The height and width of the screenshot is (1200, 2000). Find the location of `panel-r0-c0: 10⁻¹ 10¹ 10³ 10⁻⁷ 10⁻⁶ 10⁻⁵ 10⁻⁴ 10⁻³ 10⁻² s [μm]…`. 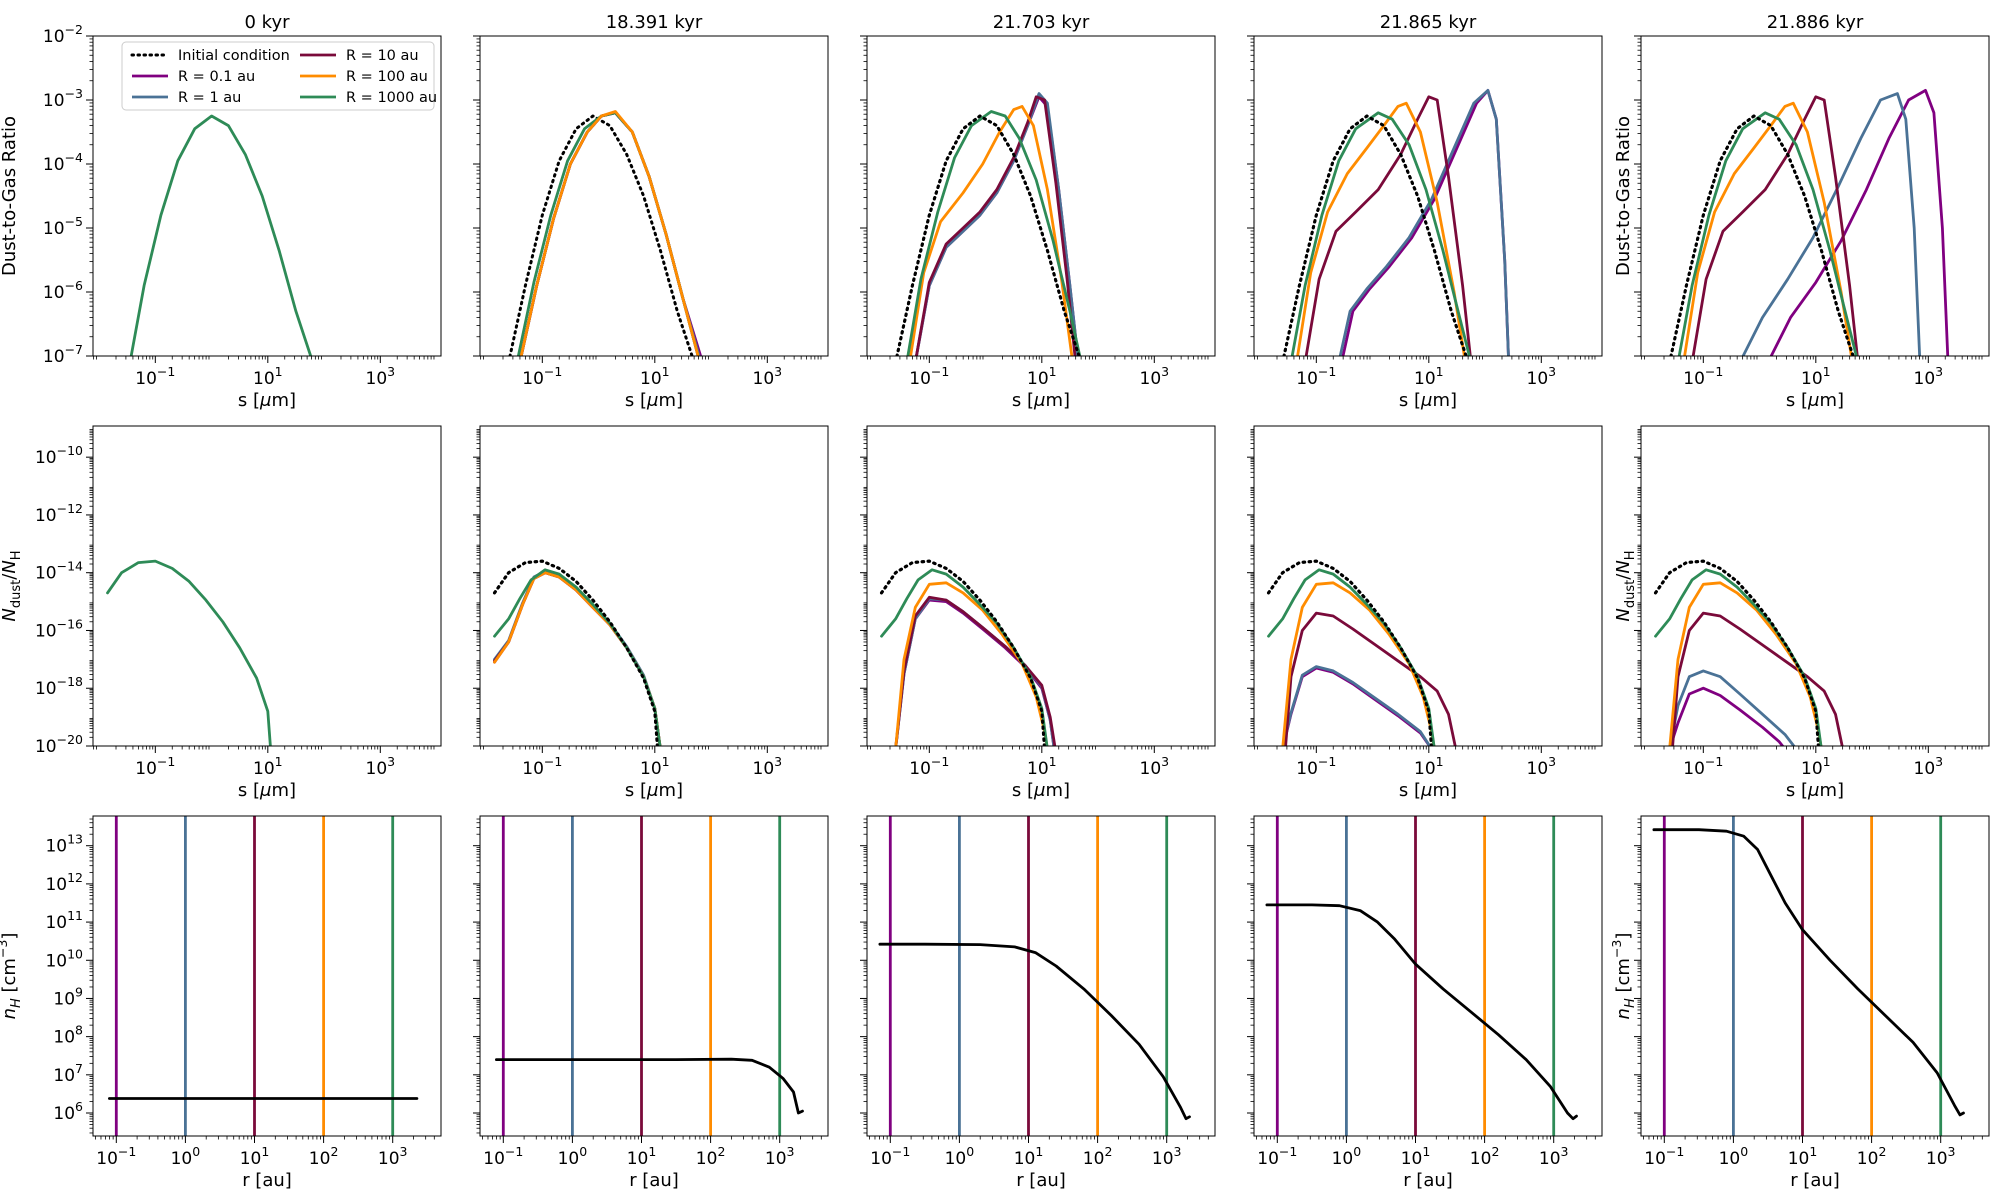

panel-r0-c0: 10⁻¹ 10¹ 10³ 10⁻⁷ 10⁻⁶ 10⁻⁵ 10⁻⁴ 10⁻³ 10⁻² s [μm]… is located at coordinates (221, 211).